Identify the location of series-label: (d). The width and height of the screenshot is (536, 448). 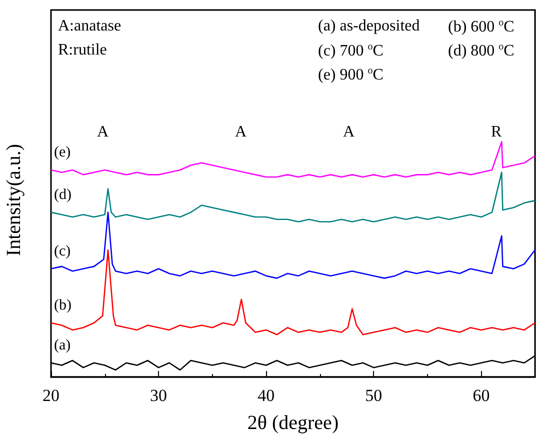
(63, 194).